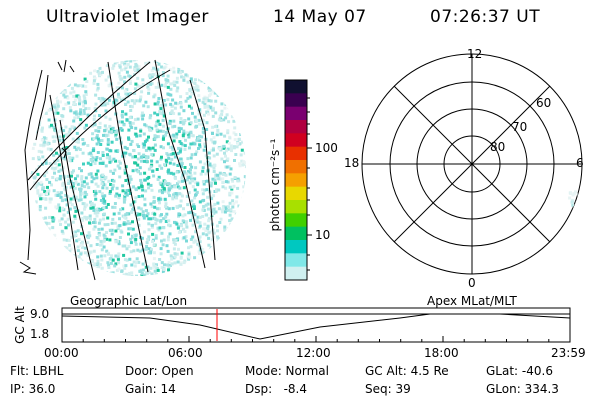  What do you see at coordinates (127, 17) in the screenshot?
I see `instrument-title: Ultraviolet Imager` at bounding box center [127, 17].